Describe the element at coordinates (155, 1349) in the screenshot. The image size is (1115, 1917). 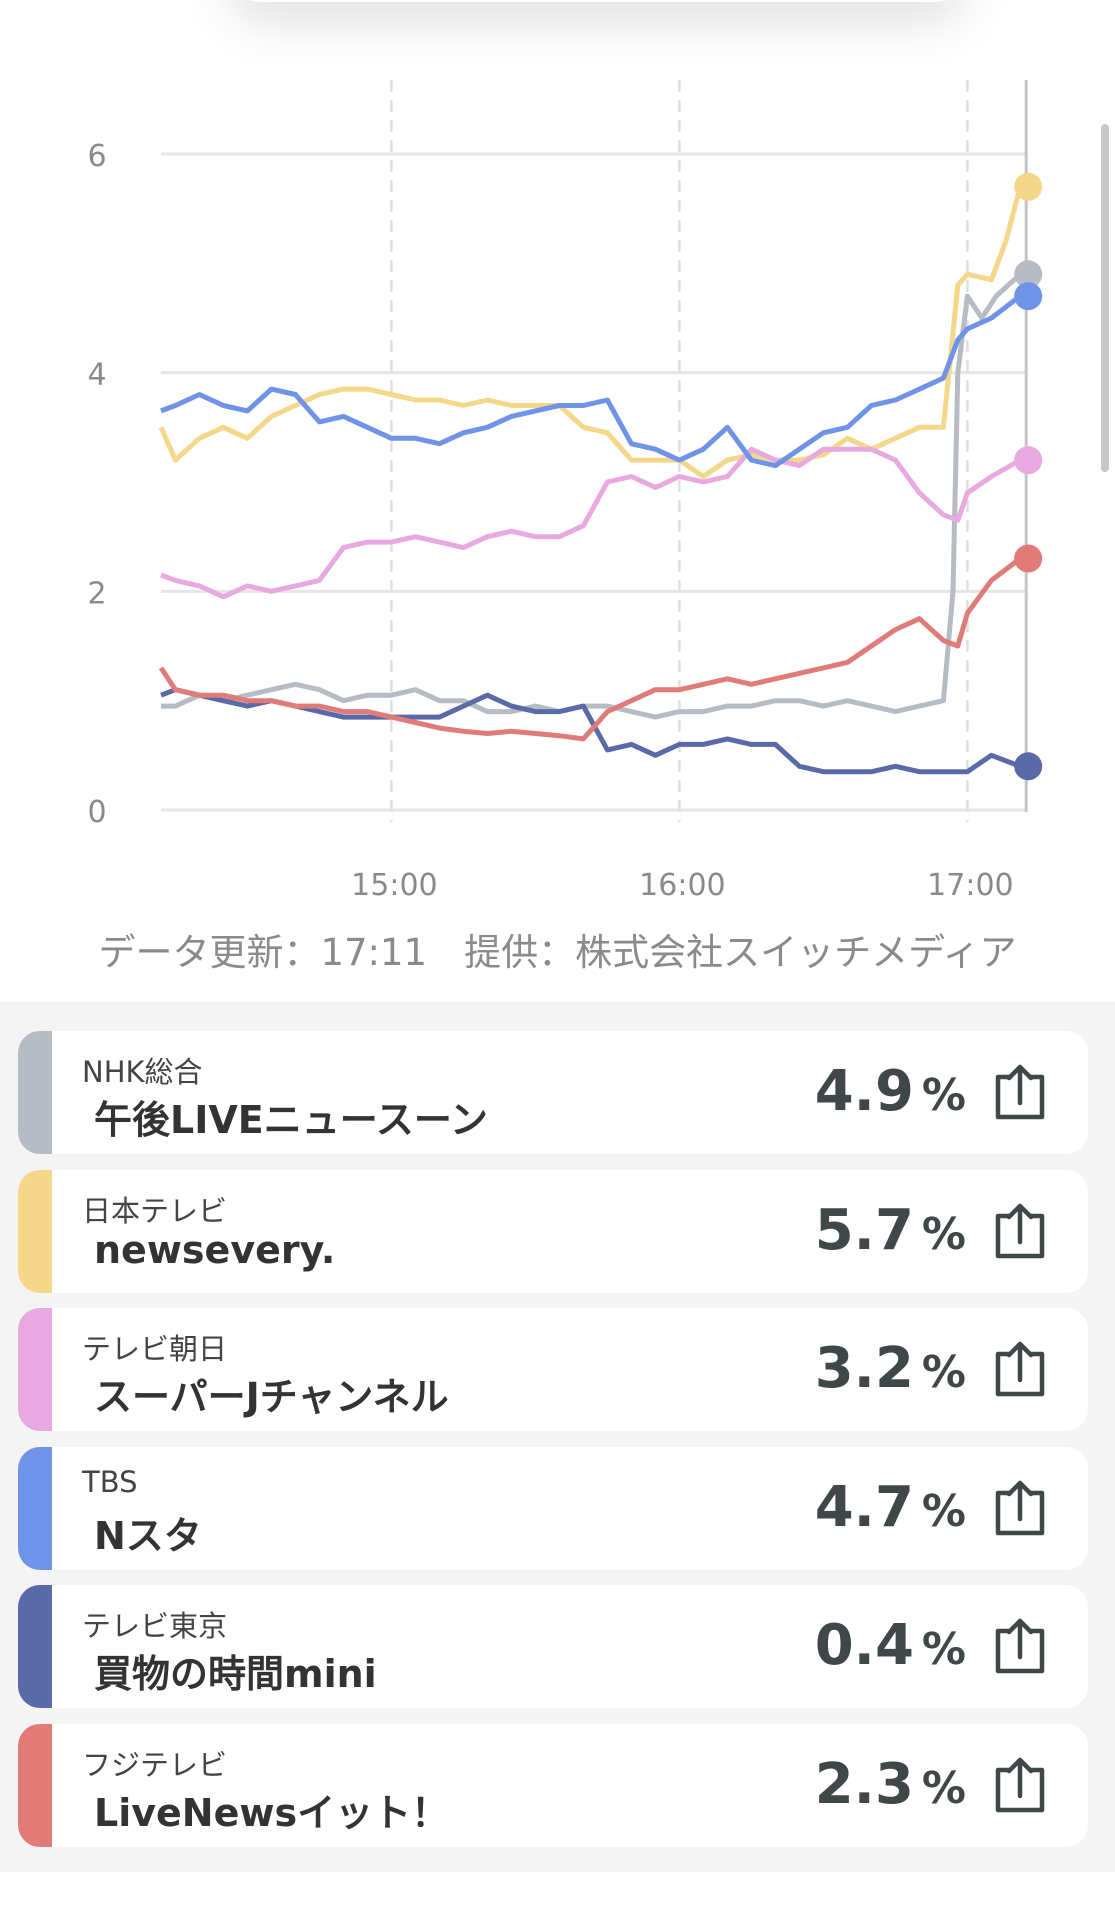
I see `channel-name: テレビ朝日` at that location.